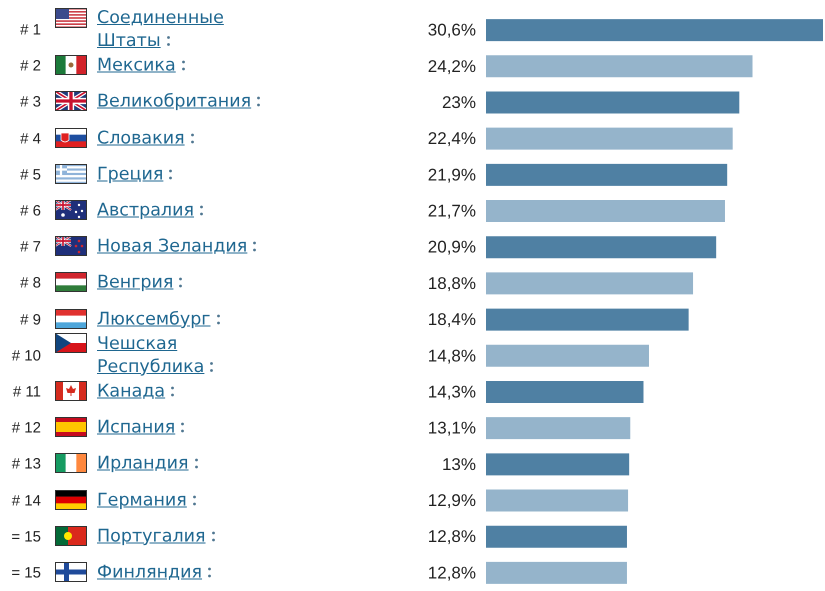 This screenshot has height=591, width=825. Describe the element at coordinates (30, 139) in the screenshot. I see `text: # 4` at that location.